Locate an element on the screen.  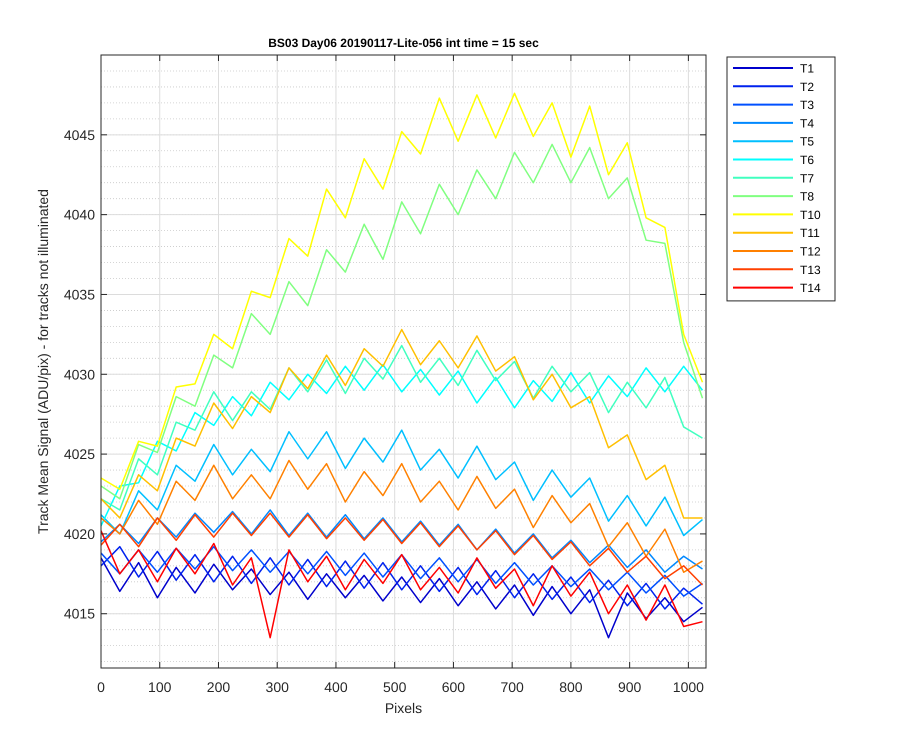
y-tick-label: 4030 is located at coordinates (80, 374).